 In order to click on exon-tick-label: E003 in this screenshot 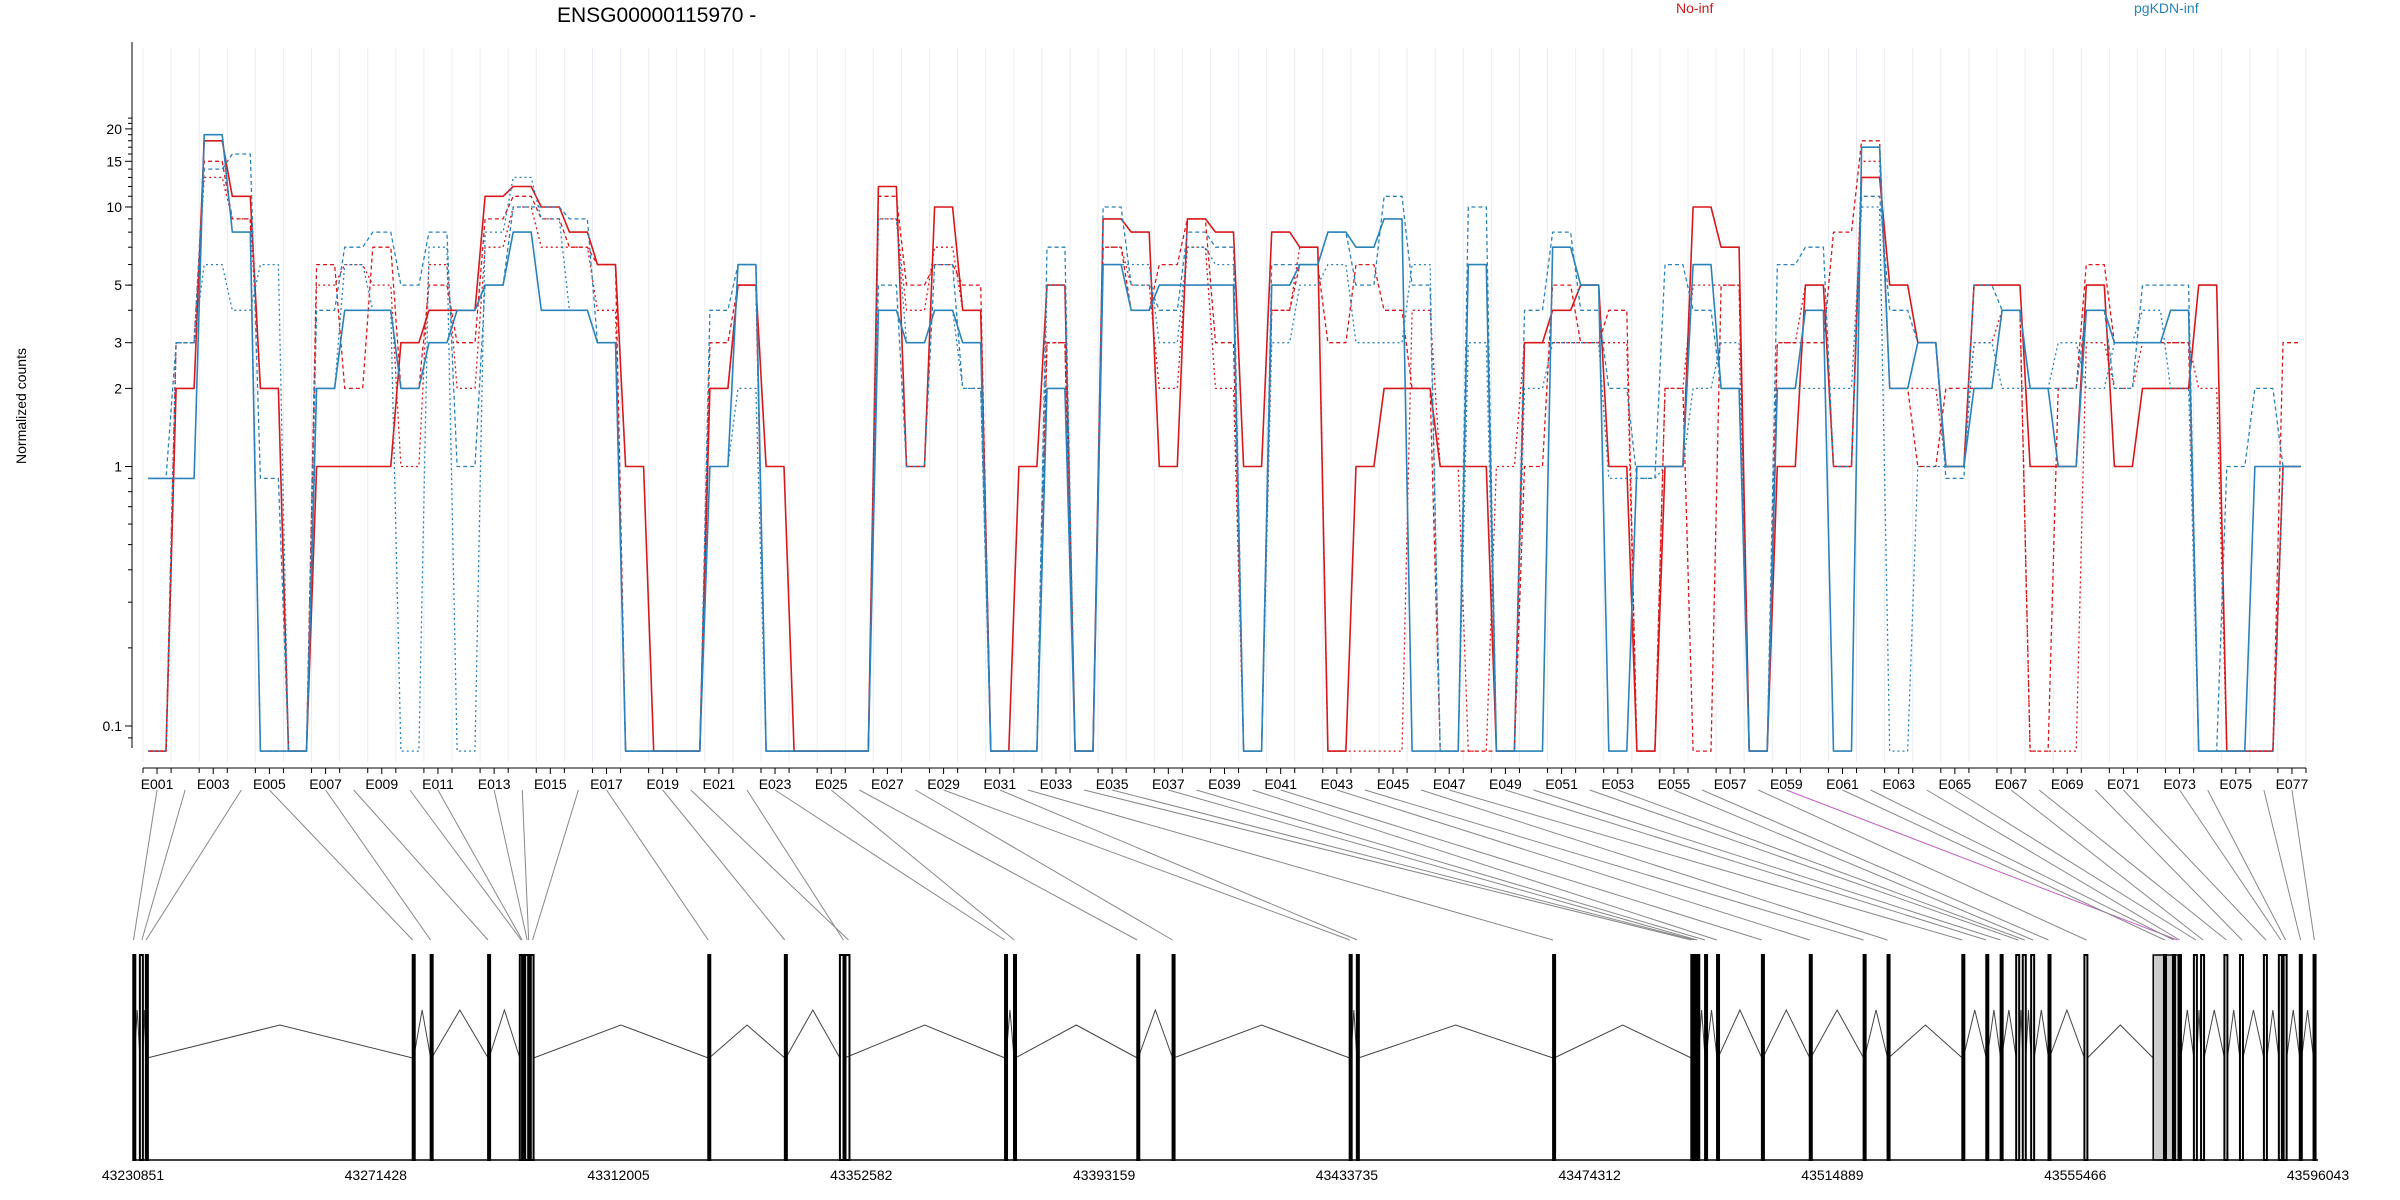, I will do `click(213, 784)`.